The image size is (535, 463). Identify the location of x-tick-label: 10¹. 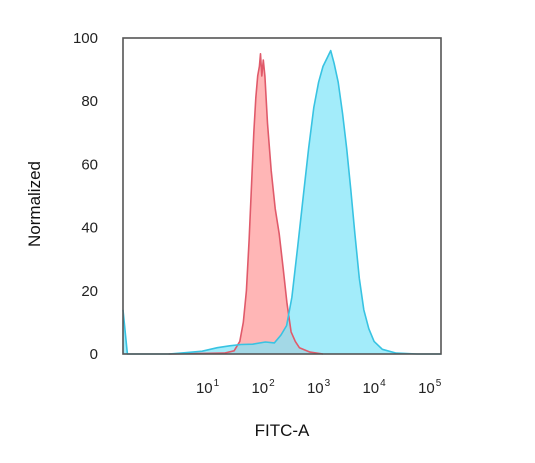
(208, 387).